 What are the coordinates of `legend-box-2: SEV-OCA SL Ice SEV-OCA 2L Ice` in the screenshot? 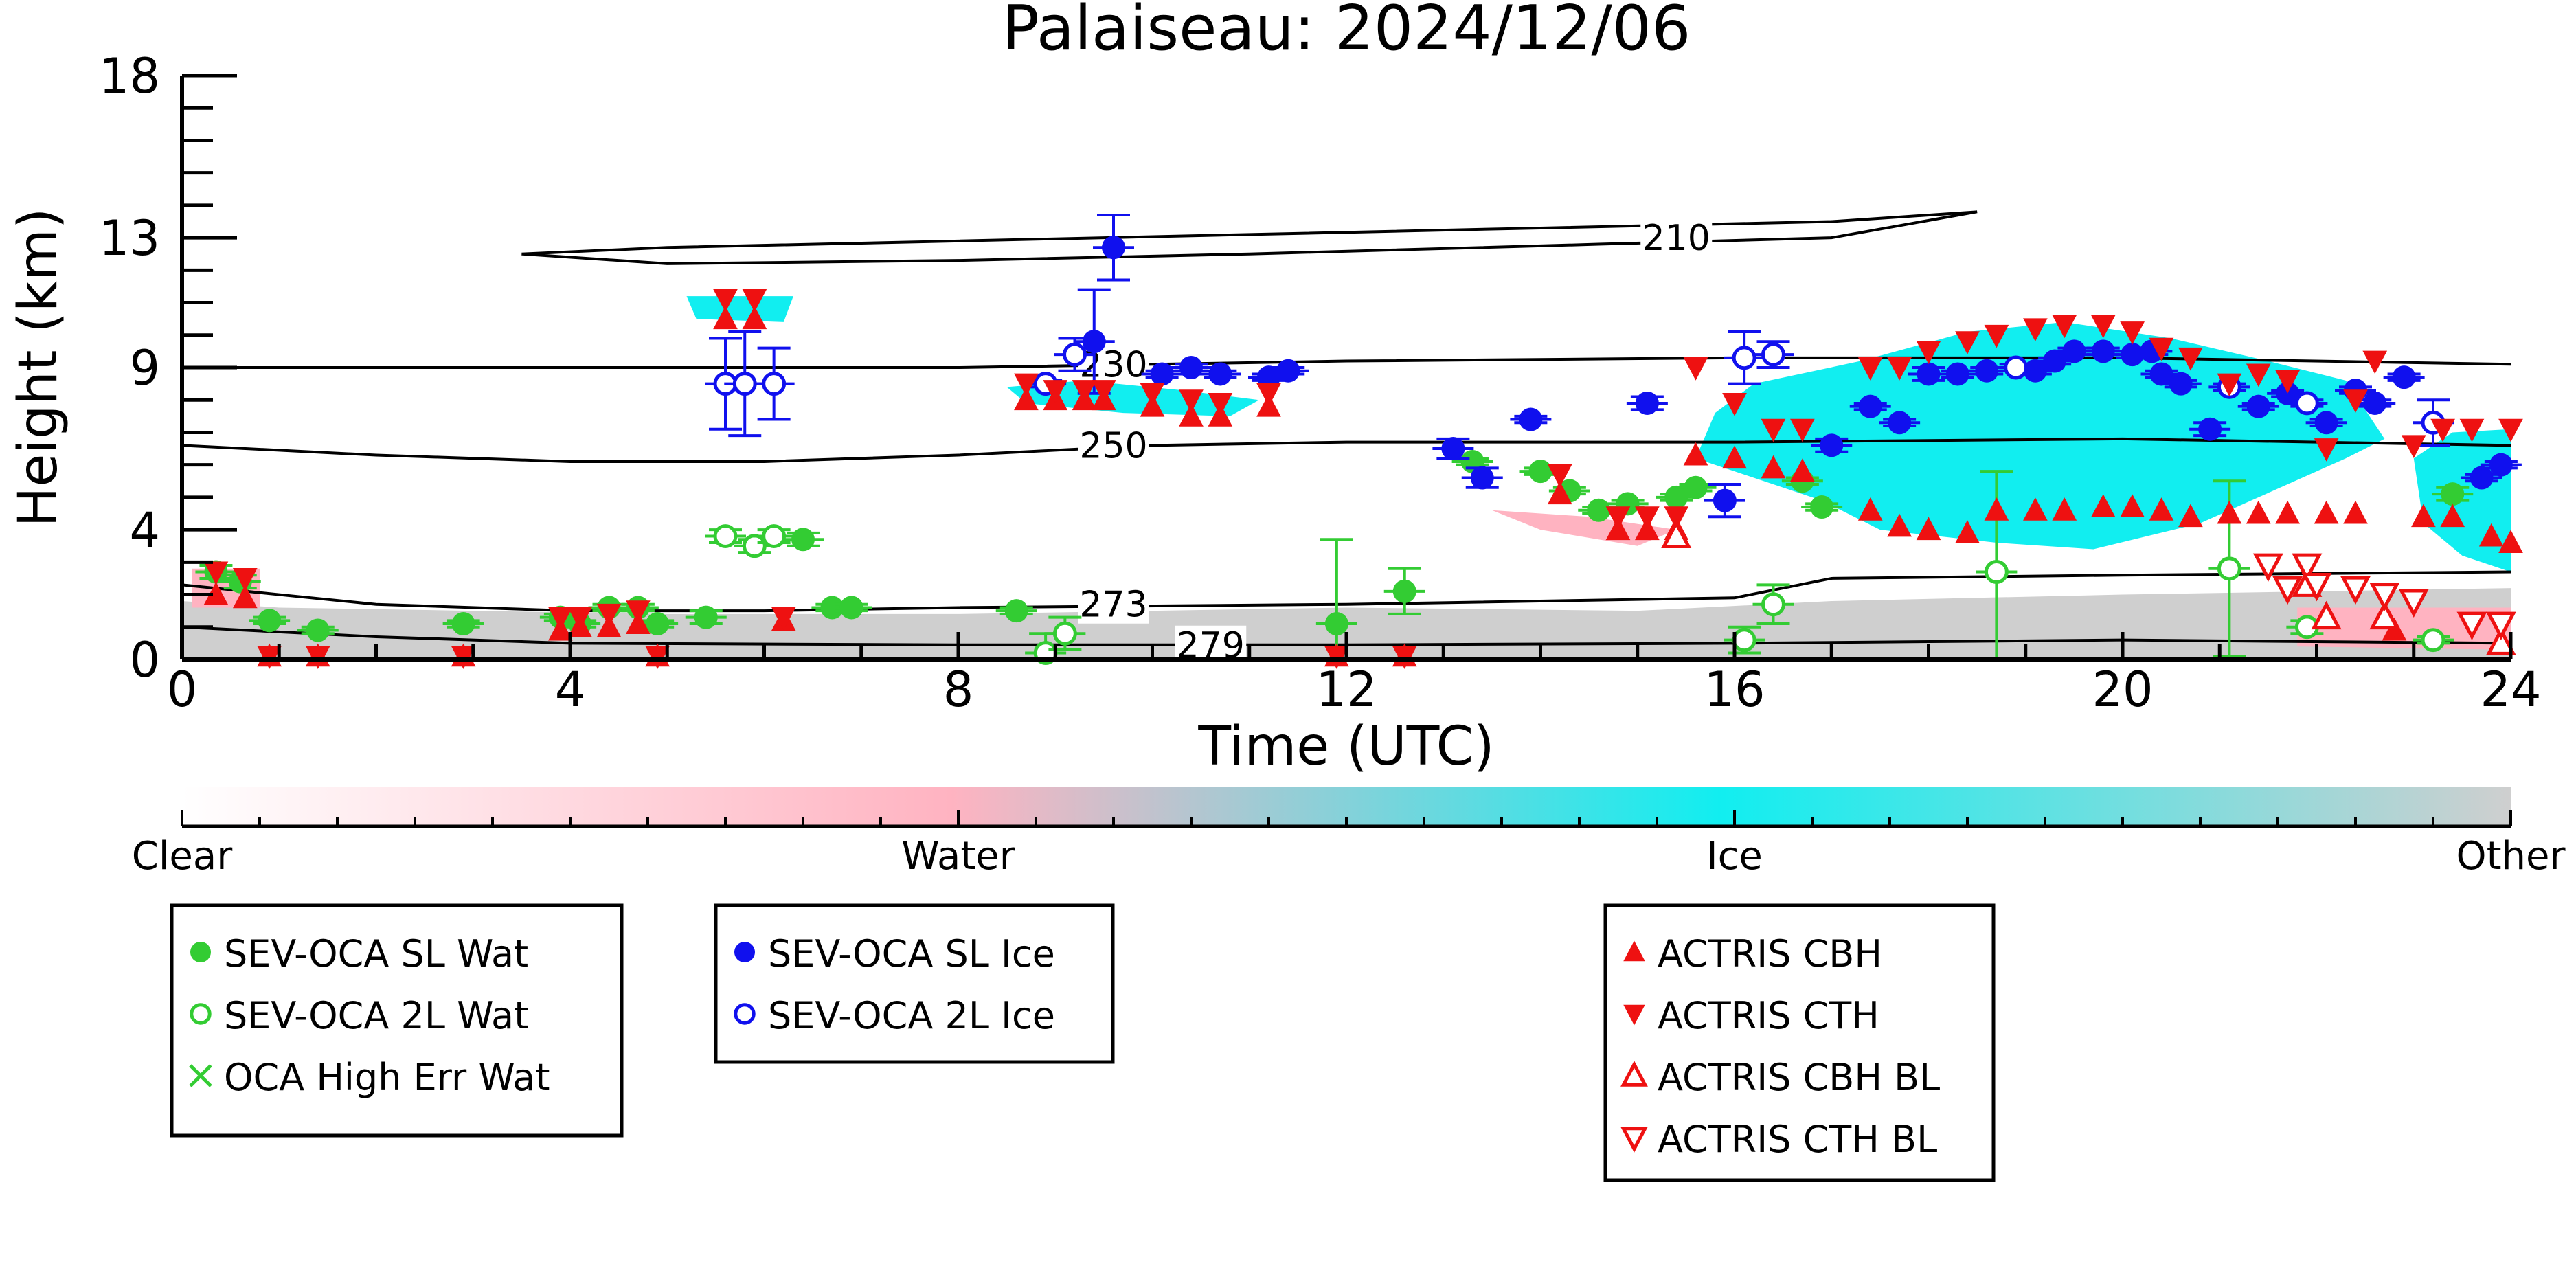 It's located at (914, 983).